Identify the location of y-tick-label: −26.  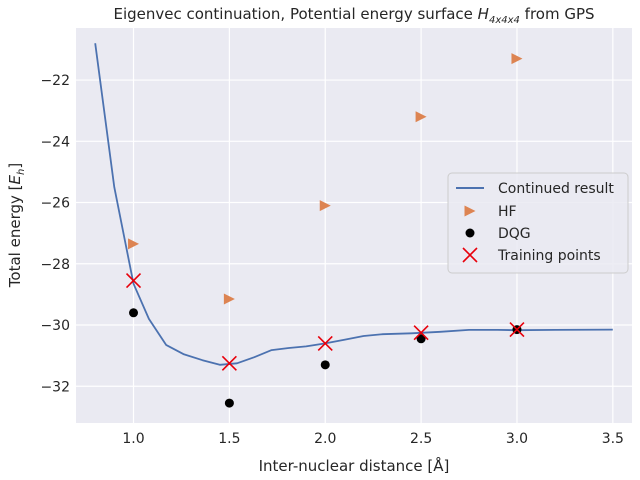
(55, 204).